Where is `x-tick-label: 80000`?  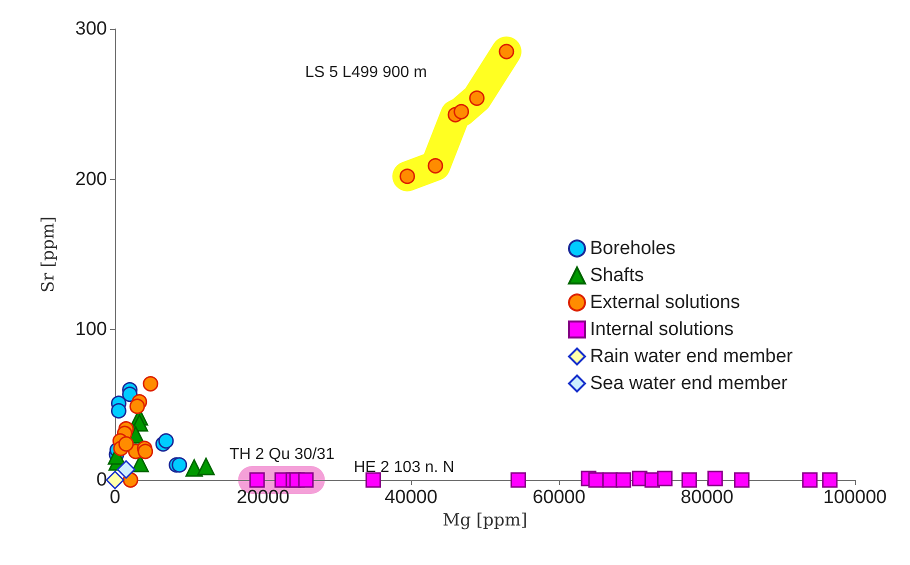 x-tick-label: 80000 is located at coordinates (707, 497).